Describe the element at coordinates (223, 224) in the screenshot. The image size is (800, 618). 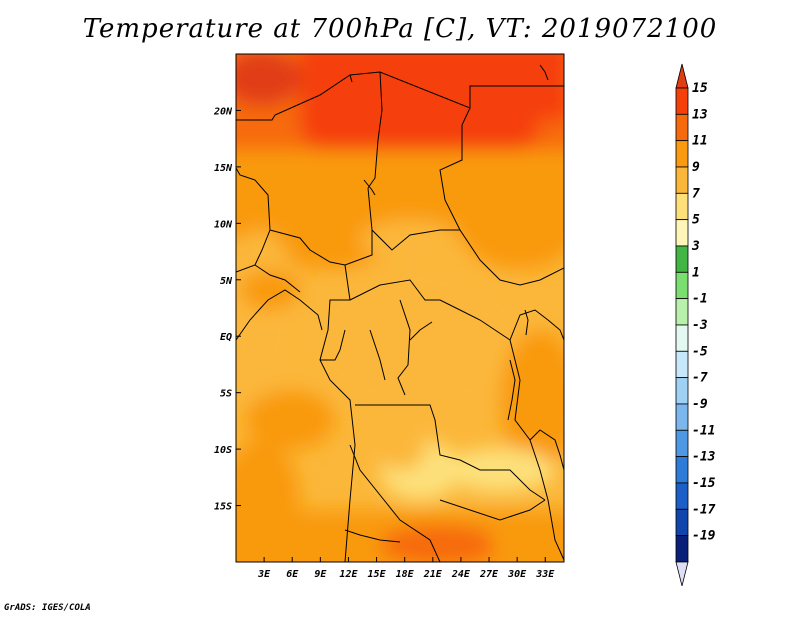
I see `lat-tick-label: 10N` at that location.